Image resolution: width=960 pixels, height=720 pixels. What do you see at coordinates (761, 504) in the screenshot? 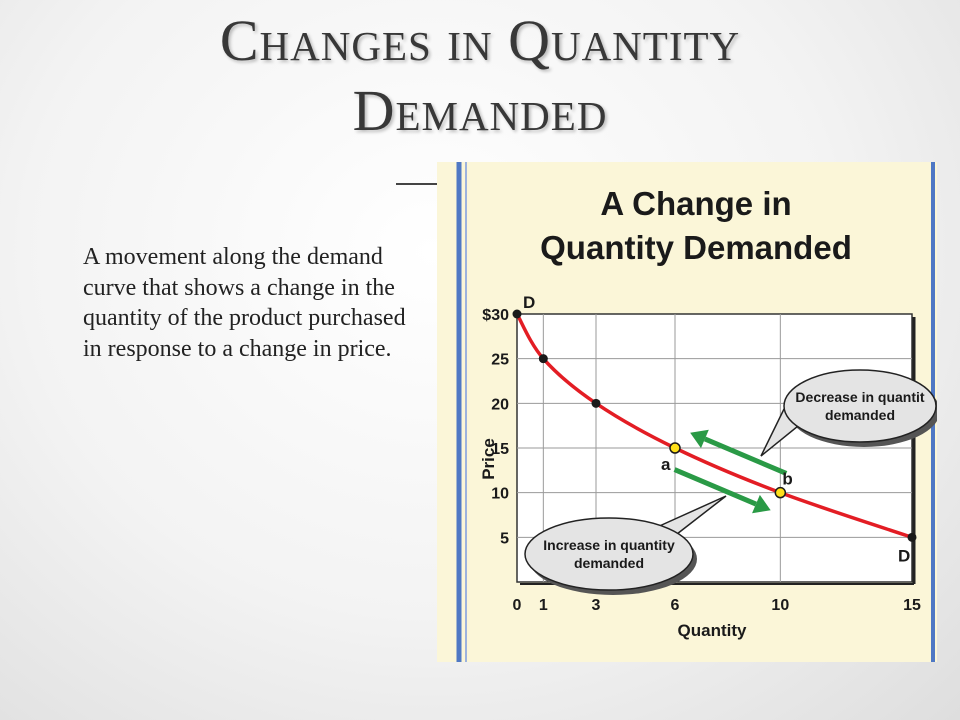
I see `increase-arrow-head` at bounding box center [761, 504].